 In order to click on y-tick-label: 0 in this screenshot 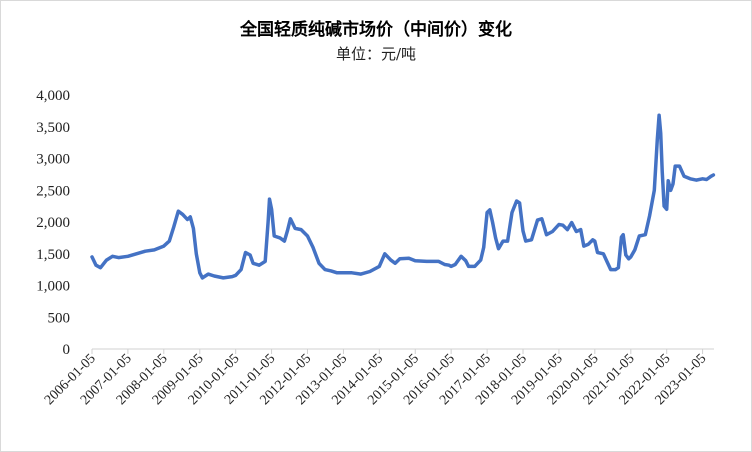, I will do `click(67, 350)`.